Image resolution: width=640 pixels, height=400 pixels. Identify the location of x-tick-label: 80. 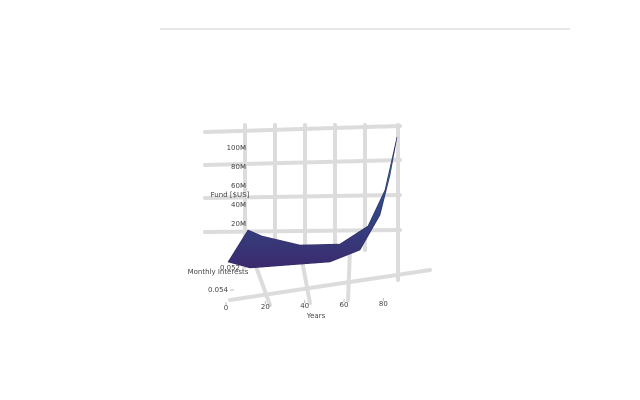
(383, 304).